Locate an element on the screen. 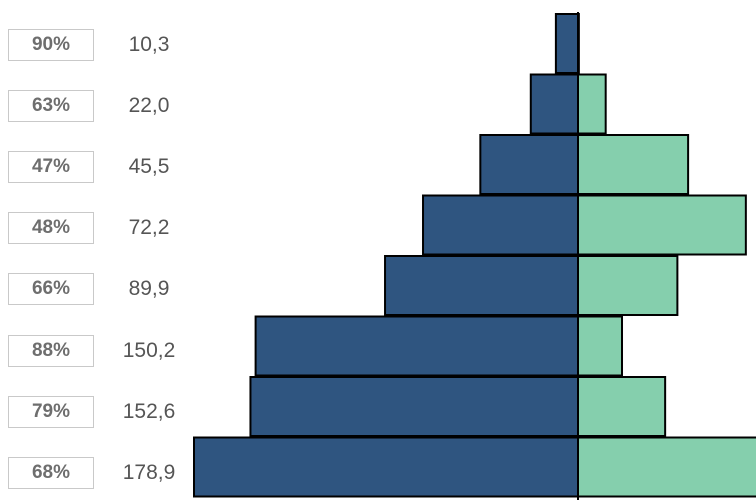 The image size is (756, 500). row-label: 66% 89,9 is located at coordinates (130, 291).